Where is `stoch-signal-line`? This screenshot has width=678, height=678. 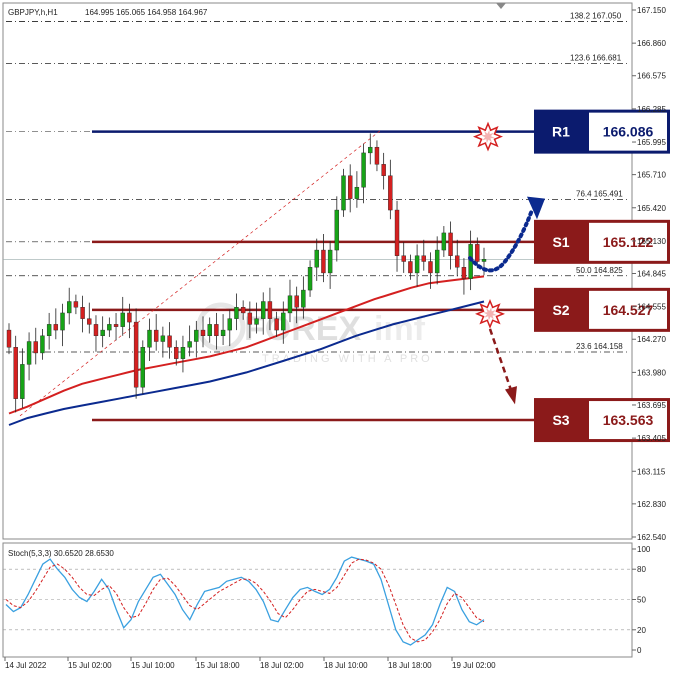 stoch-signal-line is located at coordinates (245, 600).